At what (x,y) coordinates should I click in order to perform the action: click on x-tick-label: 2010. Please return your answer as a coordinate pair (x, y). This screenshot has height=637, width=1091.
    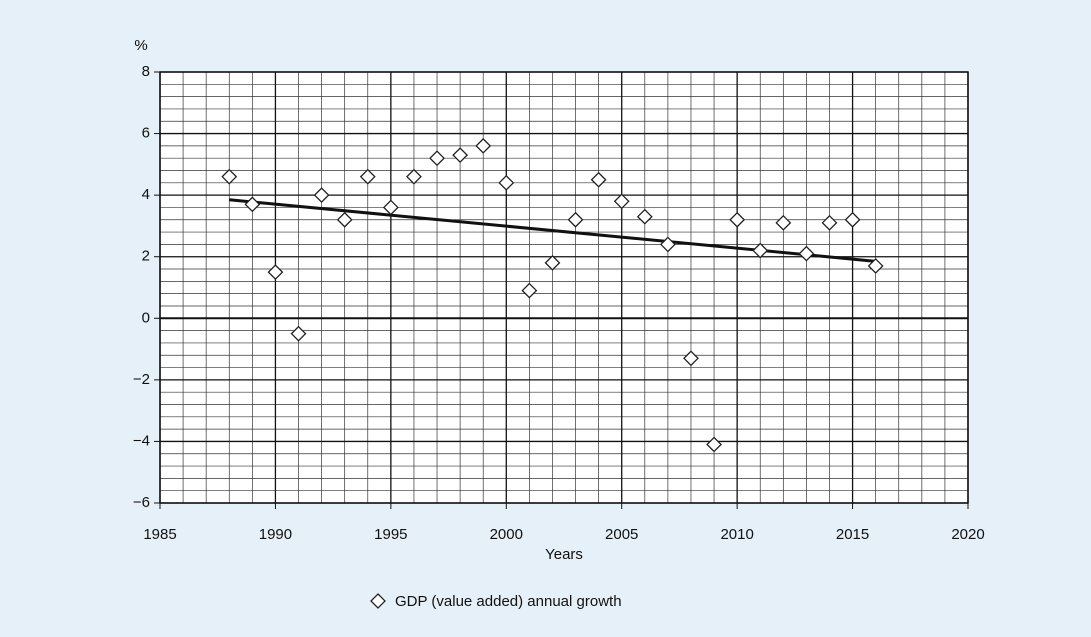
    Looking at the image, I should click on (736, 534).